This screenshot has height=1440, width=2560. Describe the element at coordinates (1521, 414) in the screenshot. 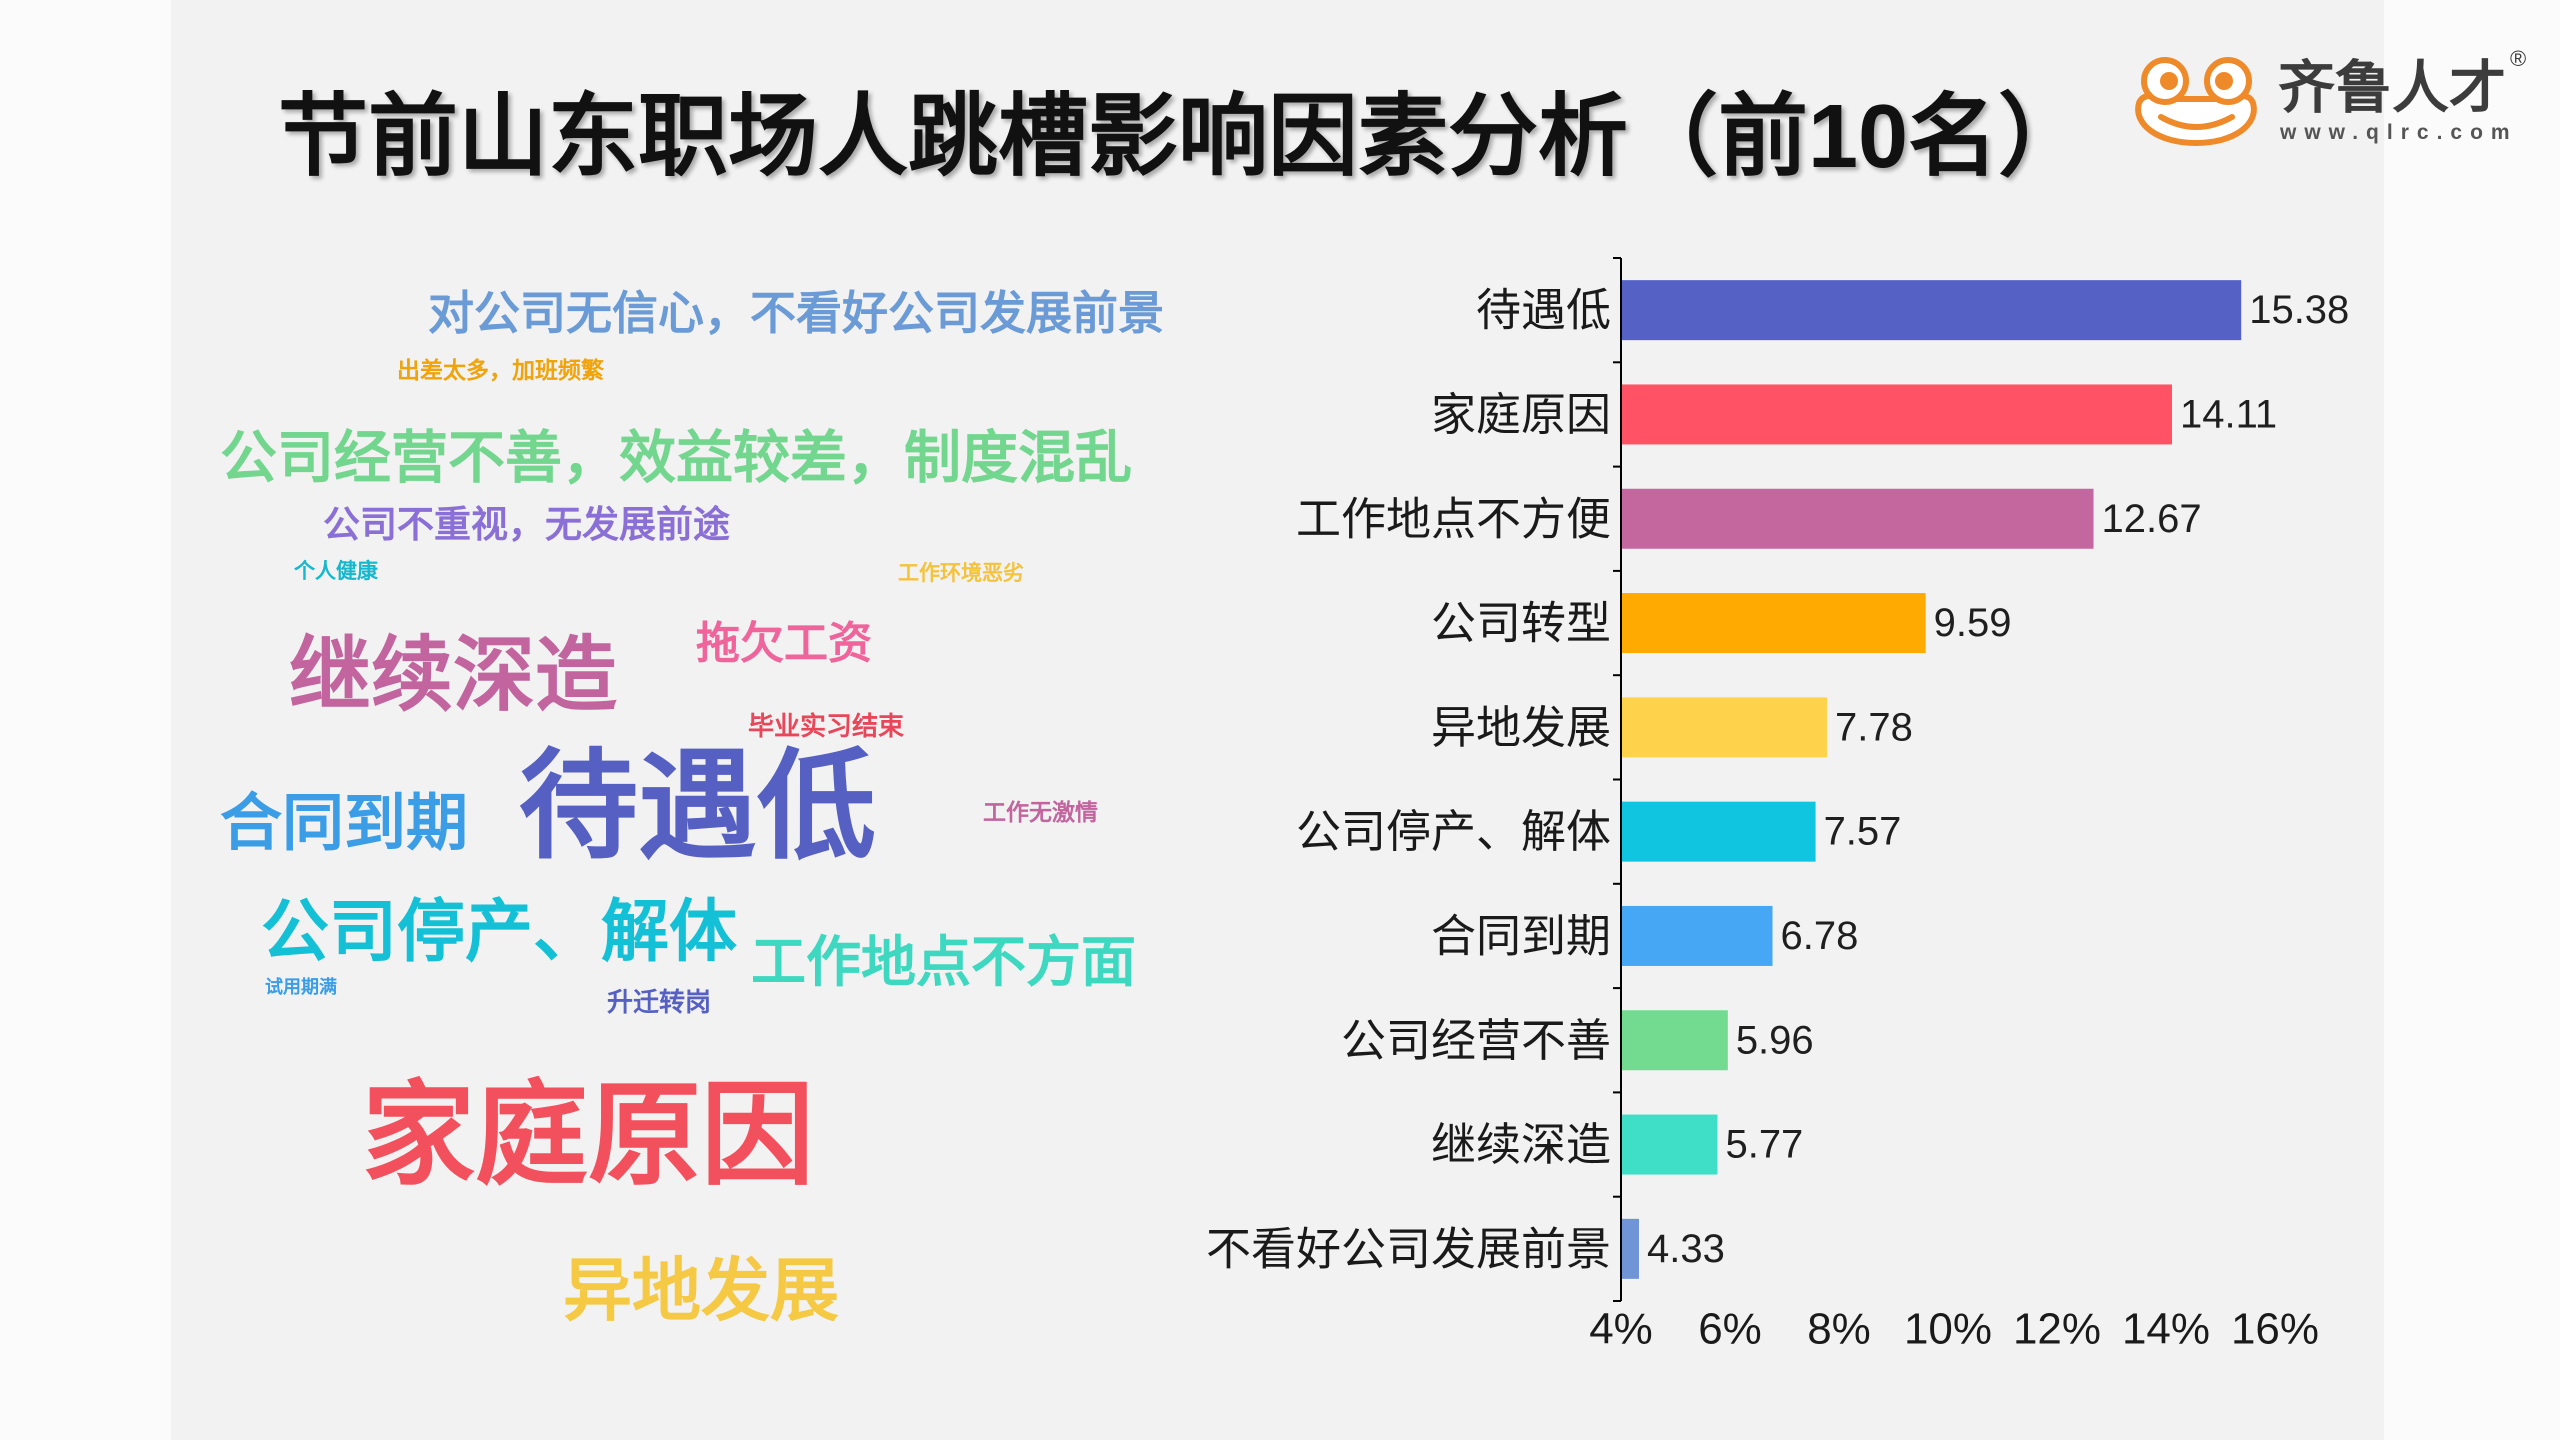

I see `category-label-1: 家庭原因` at that location.